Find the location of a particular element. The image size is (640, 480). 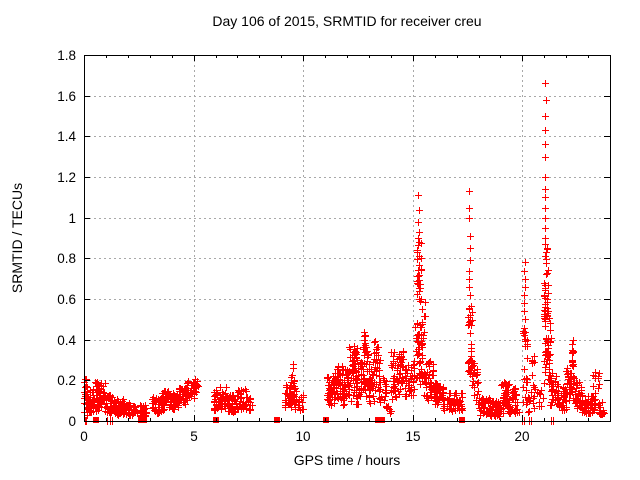

y-tick-label: 1 is located at coordinates (72, 218).